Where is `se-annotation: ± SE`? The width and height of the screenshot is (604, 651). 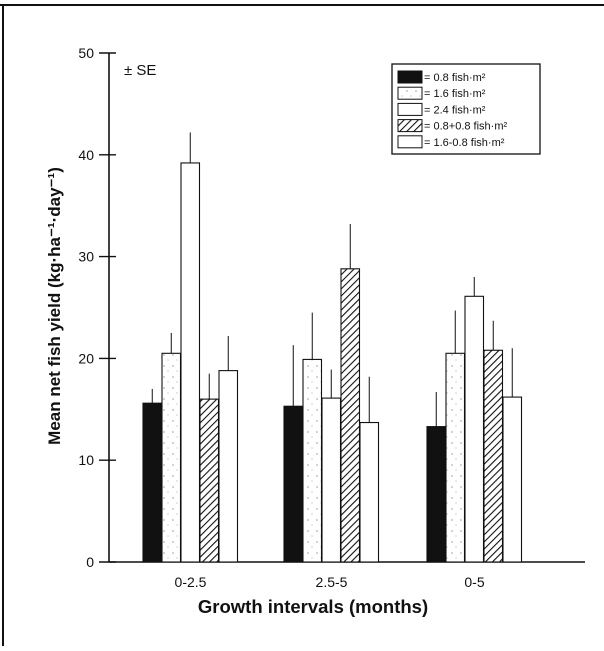
se-annotation: ± SE is located at coordinates (140, 70).